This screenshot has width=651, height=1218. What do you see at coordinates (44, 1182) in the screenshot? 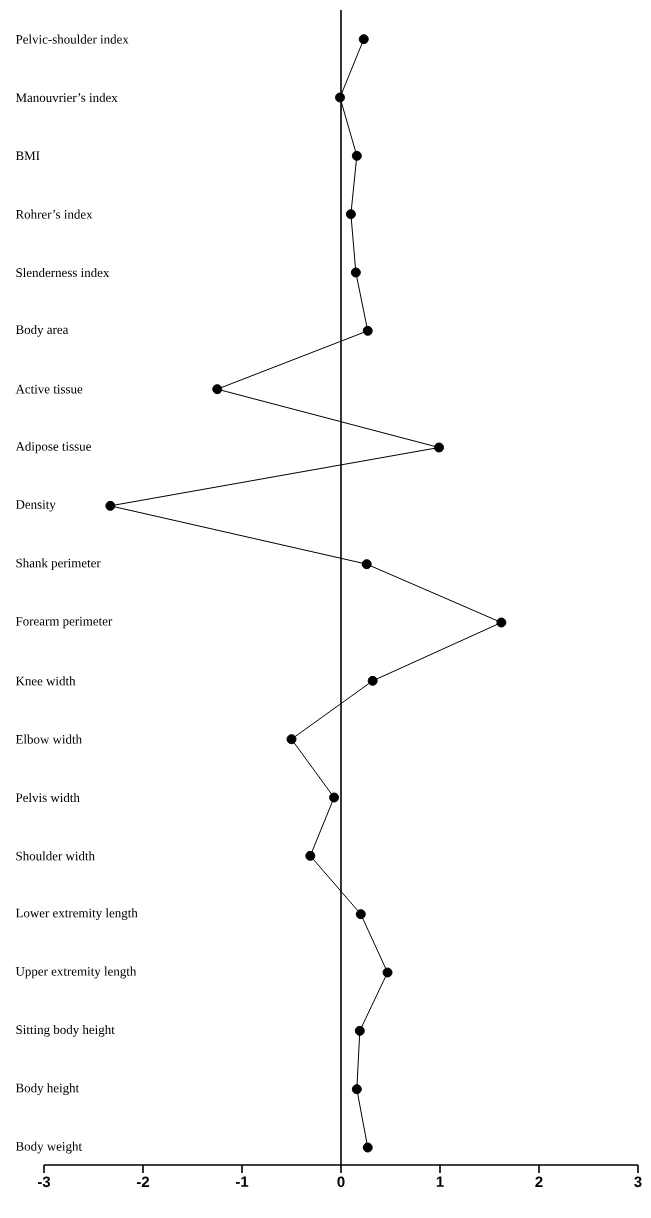
I see `x-tick-label: -3` at bounding box center [44, 1182].